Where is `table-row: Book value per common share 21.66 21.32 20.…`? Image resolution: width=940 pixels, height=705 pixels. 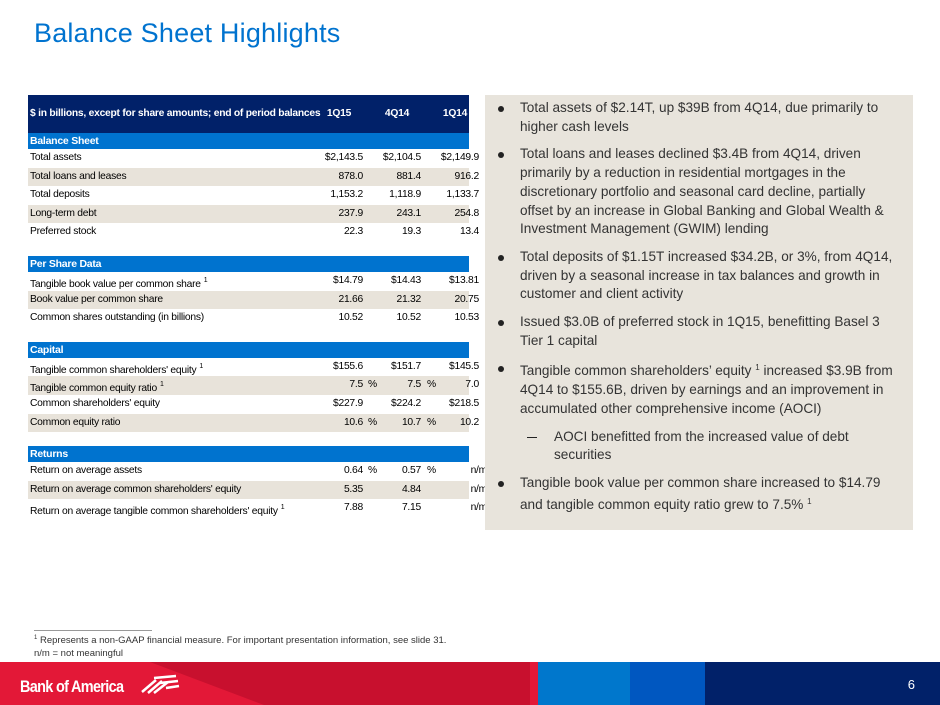
table-row: Book value per common share 21.66 21.32 20.… is located at coordinates (253, 300).